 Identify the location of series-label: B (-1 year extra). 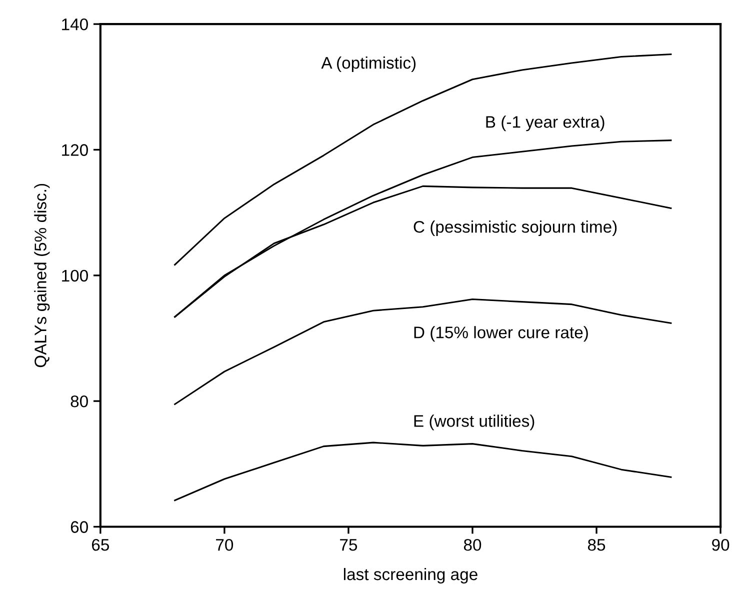
(545, 124).